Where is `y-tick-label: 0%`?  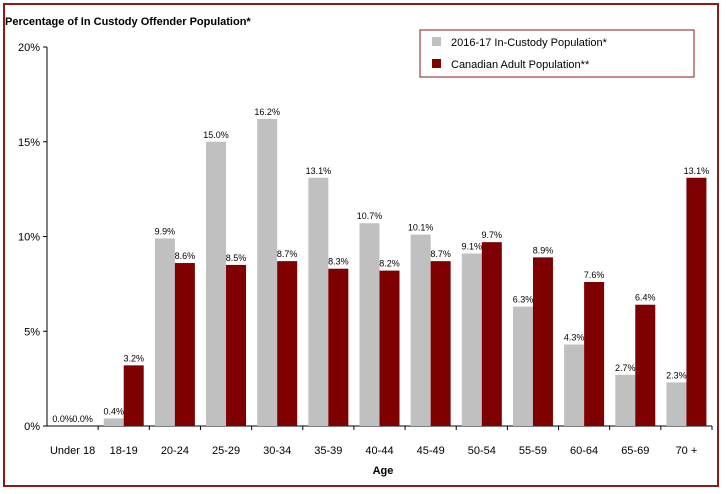
y-tick-label: 0% is located at coordinates (32, 427).